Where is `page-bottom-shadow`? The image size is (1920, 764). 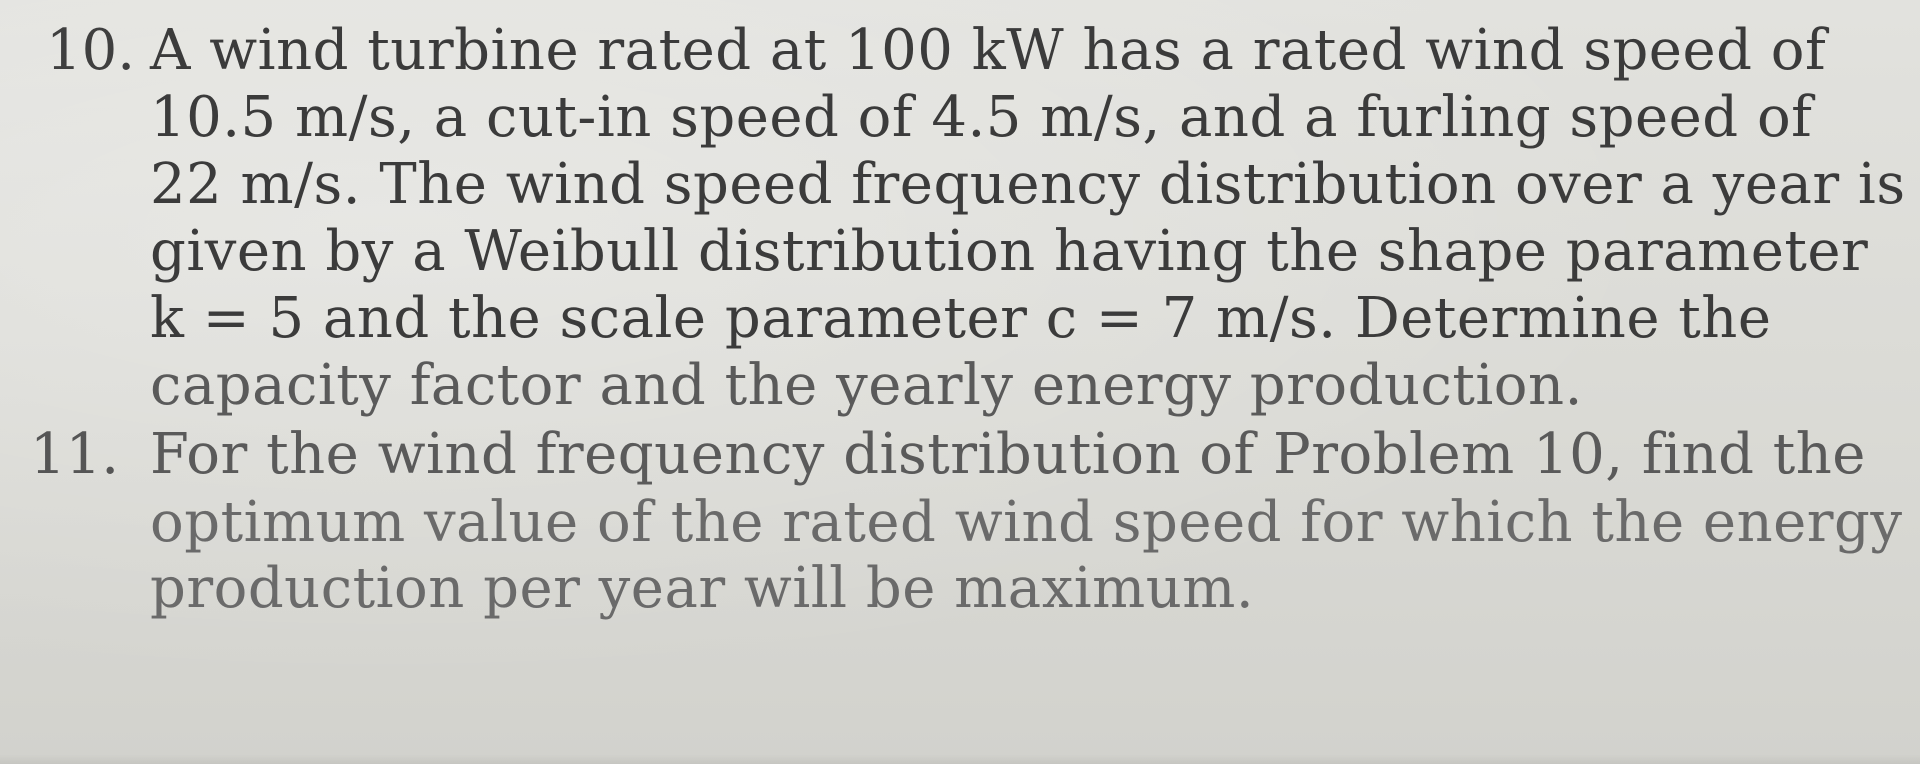 page-bottom-shadow is located at coordinates (960, 759).